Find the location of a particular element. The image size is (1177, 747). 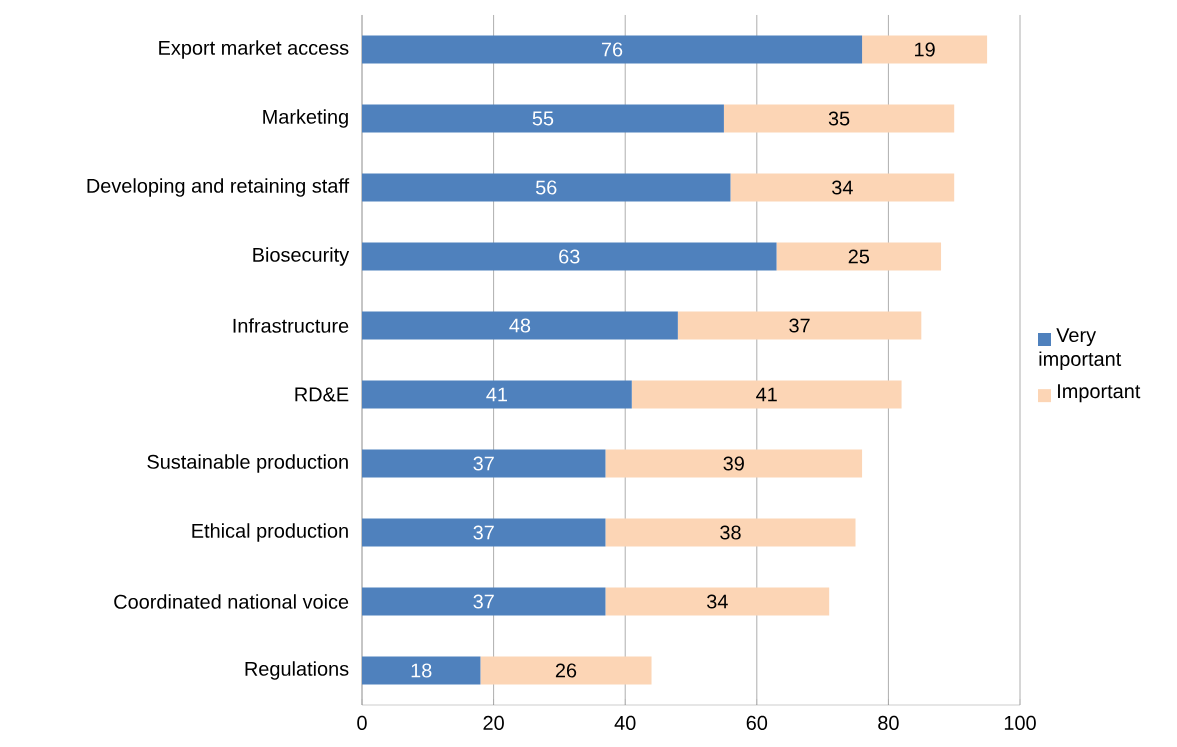

y-tick-label: Developing and retaining staff is located at coordinates (218, 187).